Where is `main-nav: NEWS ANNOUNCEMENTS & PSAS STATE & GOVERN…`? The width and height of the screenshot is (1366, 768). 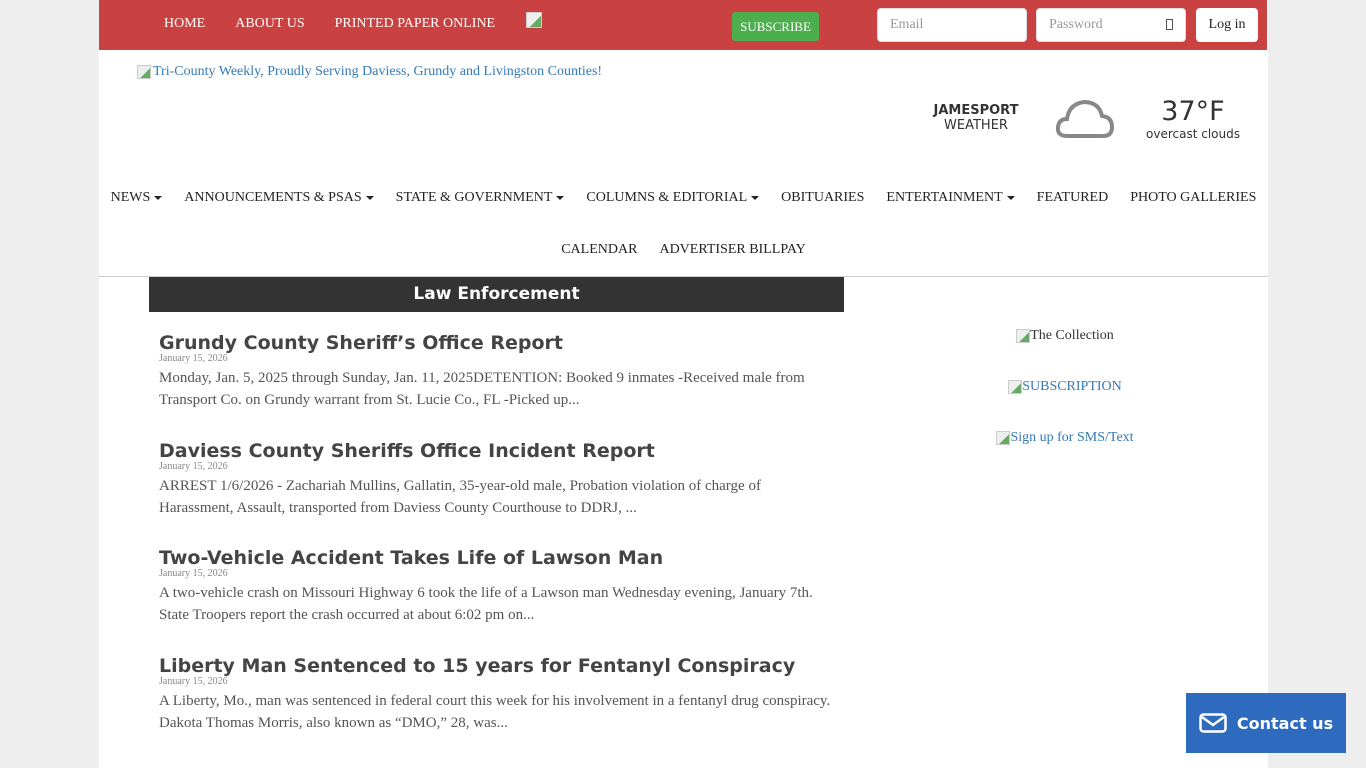 main-nav: NEWS ANNOUNCEMENTS & PSAS STATE & GOVERN… is located at coordinates (683, 224).